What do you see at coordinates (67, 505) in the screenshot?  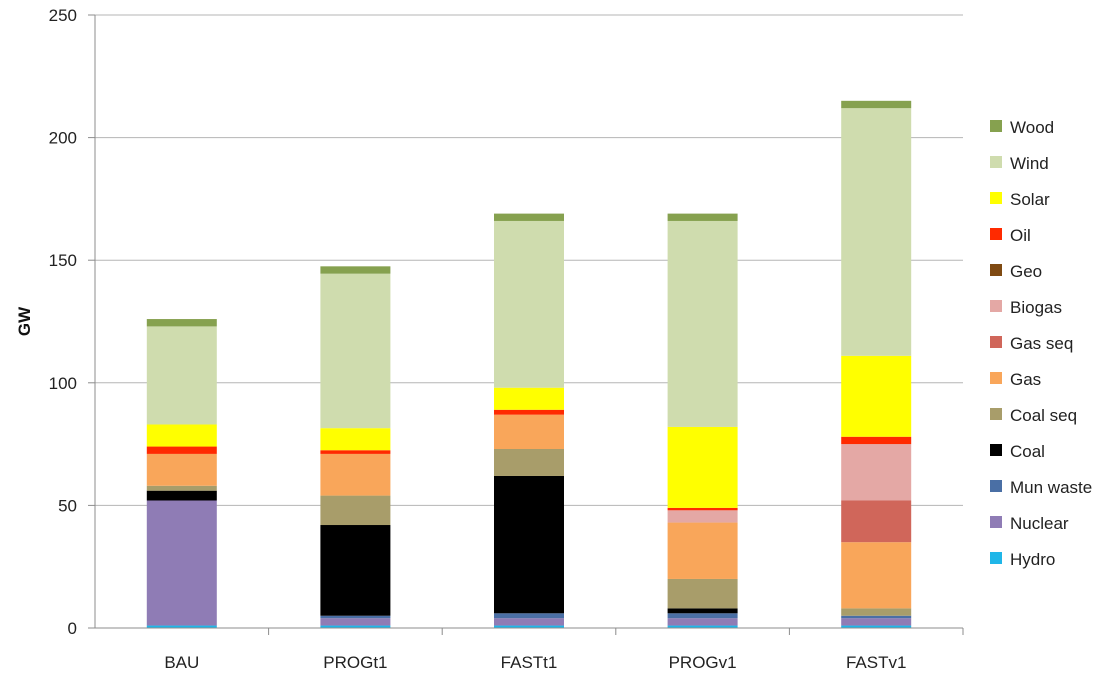 I see `y-tick-label: 50` at bounding box center [67, 505].